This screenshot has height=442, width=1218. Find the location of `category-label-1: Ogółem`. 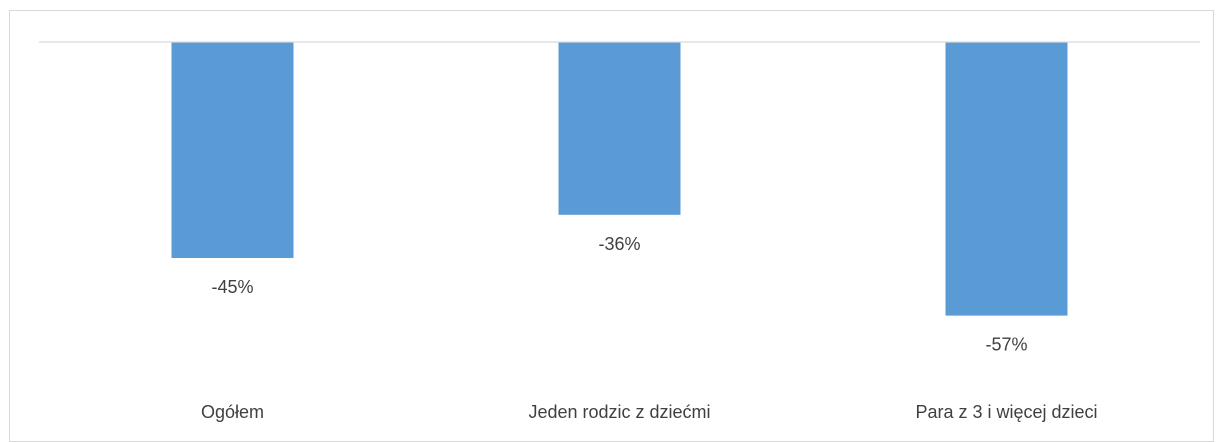

category-label-1: Ogółem is located at coordinates (232, 412).